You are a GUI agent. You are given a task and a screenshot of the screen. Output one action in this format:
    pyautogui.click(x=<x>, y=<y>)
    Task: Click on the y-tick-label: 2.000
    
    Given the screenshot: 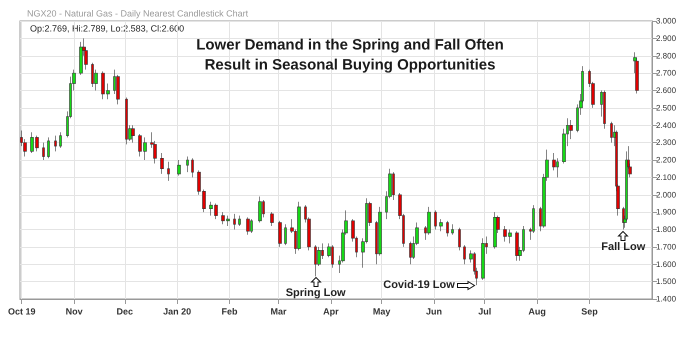 What is the action you would take?
    pyautogui.click(x=666, y=195)
    